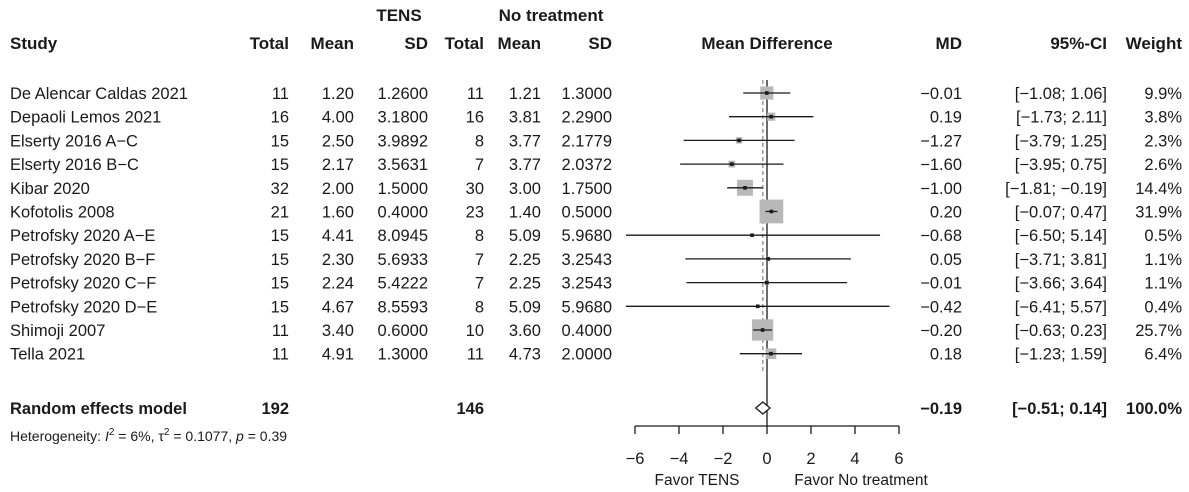  Describe the element at coordinates (600, 43) in the screenshot. I see `header-sd-2: SD` at that location.